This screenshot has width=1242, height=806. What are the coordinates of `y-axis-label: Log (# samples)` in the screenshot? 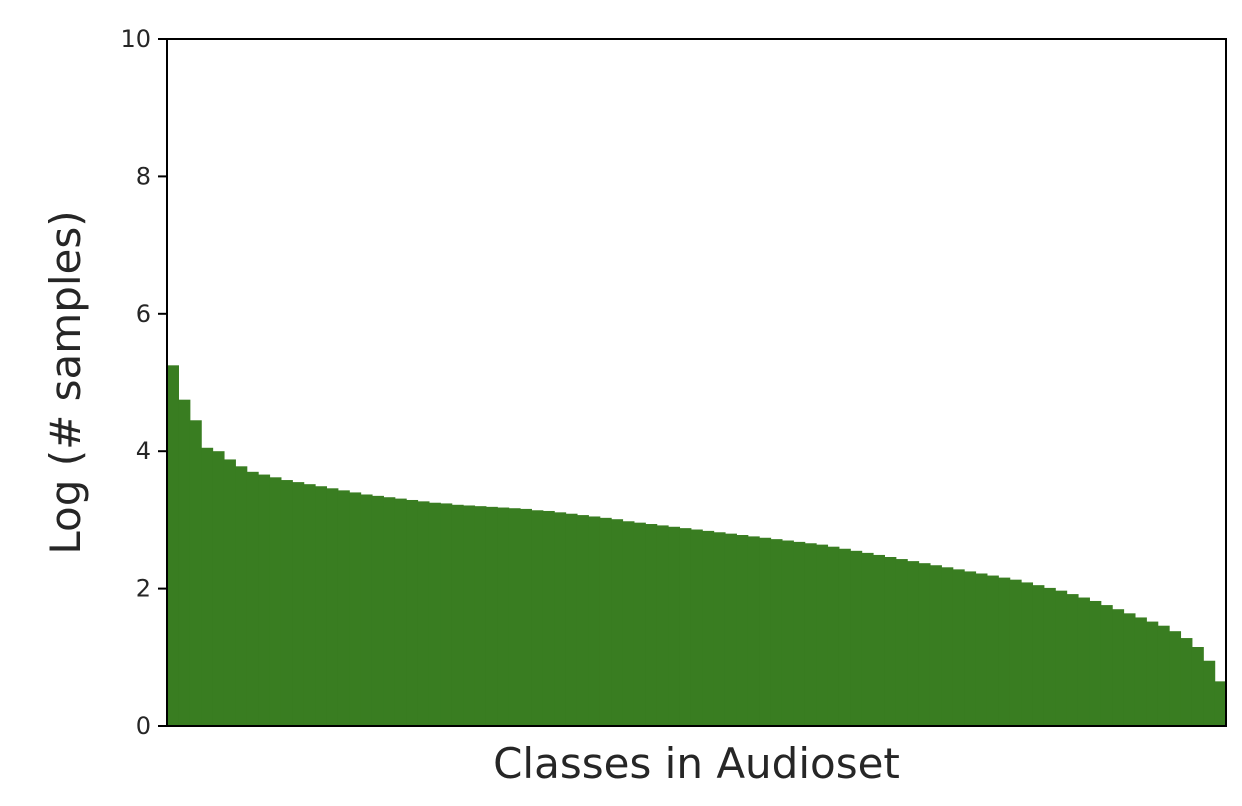 It's located at (65, 382).